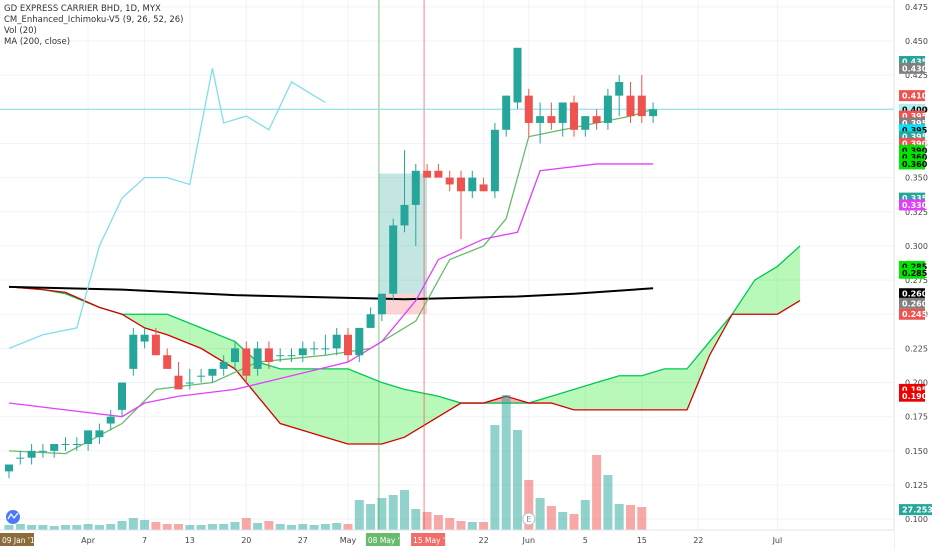 Image resolution: width=932 pixels, height=550 pixels. I want to click on date-badge-label-1: 08 May '20, so click(389, 540).